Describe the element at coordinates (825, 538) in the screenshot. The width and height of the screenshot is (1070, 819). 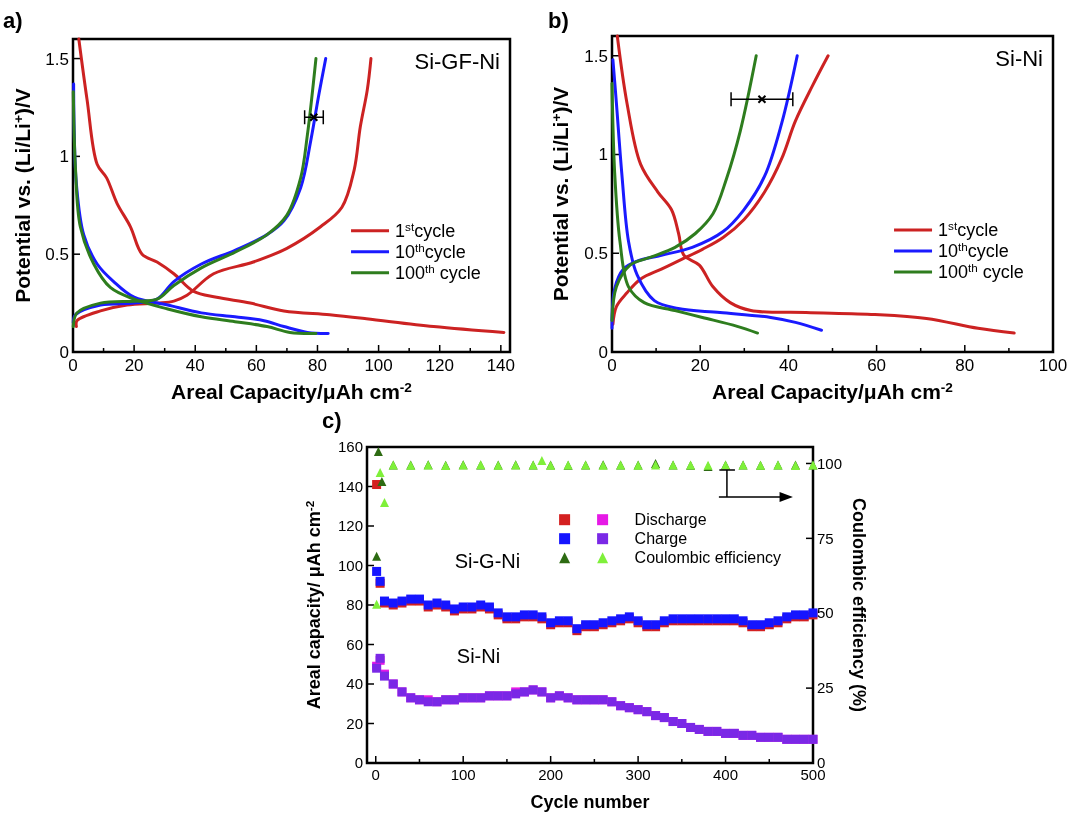
I see `y2-tick-label: 75` at that location.